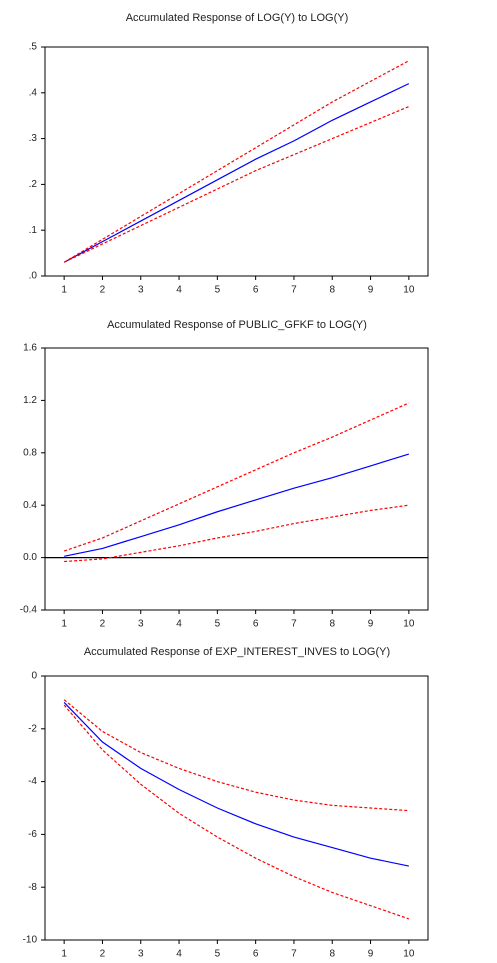 This screenshot has width=497, height=963. I want to click on y-tick-label: 0.4, so click(30, 505).